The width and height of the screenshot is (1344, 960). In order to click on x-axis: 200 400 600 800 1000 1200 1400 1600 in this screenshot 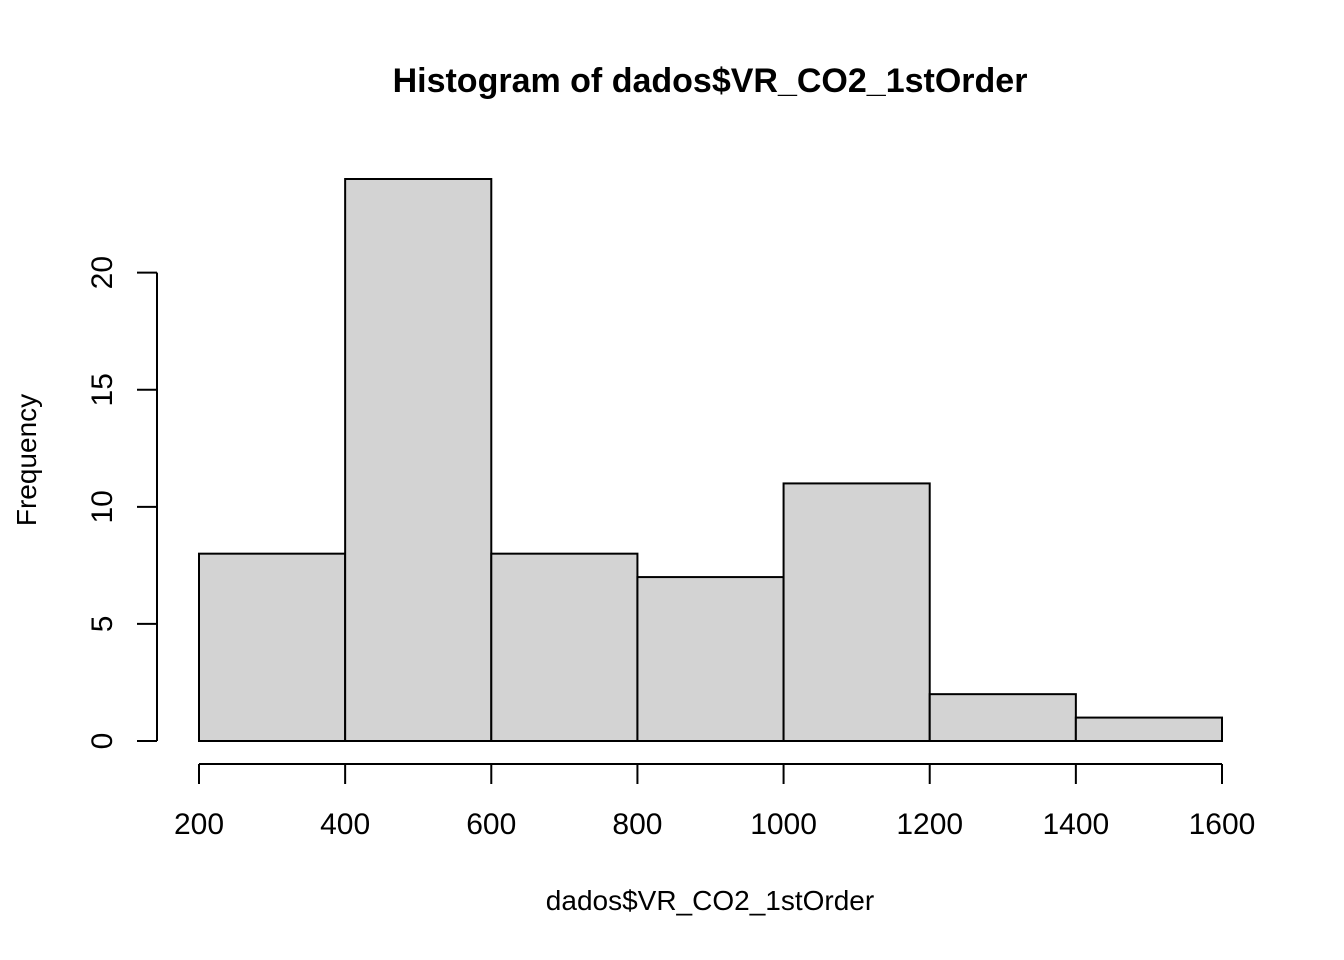, I will do `click(715, 802)`.